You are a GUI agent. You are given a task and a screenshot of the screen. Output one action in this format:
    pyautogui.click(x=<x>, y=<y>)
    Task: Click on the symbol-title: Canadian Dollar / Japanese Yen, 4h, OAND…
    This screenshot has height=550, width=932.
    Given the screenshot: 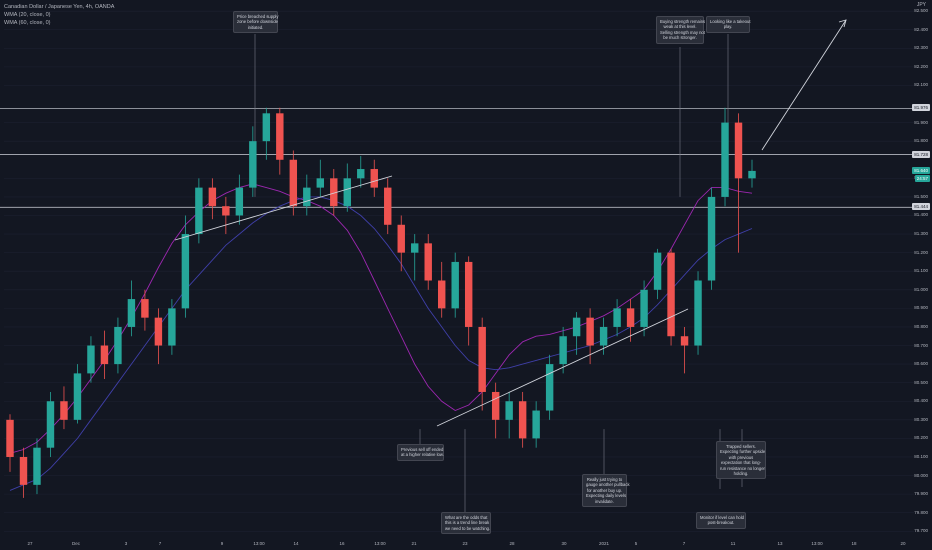 What is the action you would take?
    pyautogui.click(x=59, y=7)
    